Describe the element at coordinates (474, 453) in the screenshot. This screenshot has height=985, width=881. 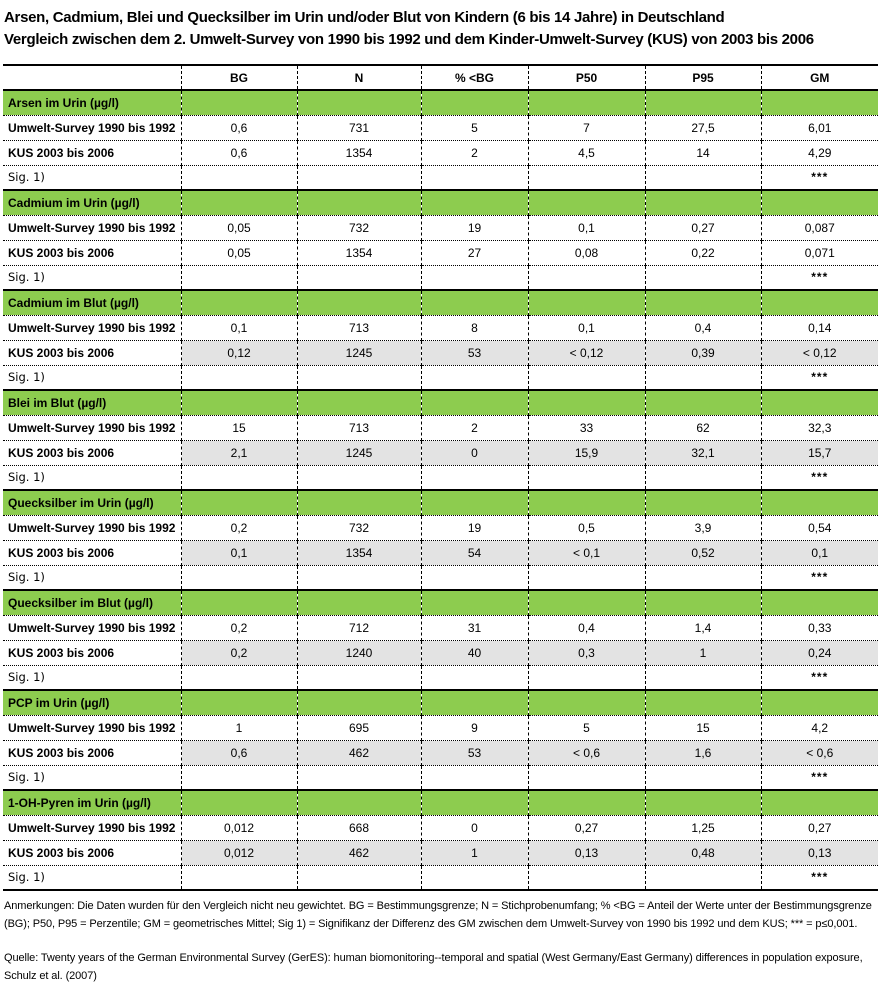
I see `value-cell: 0` at that location.